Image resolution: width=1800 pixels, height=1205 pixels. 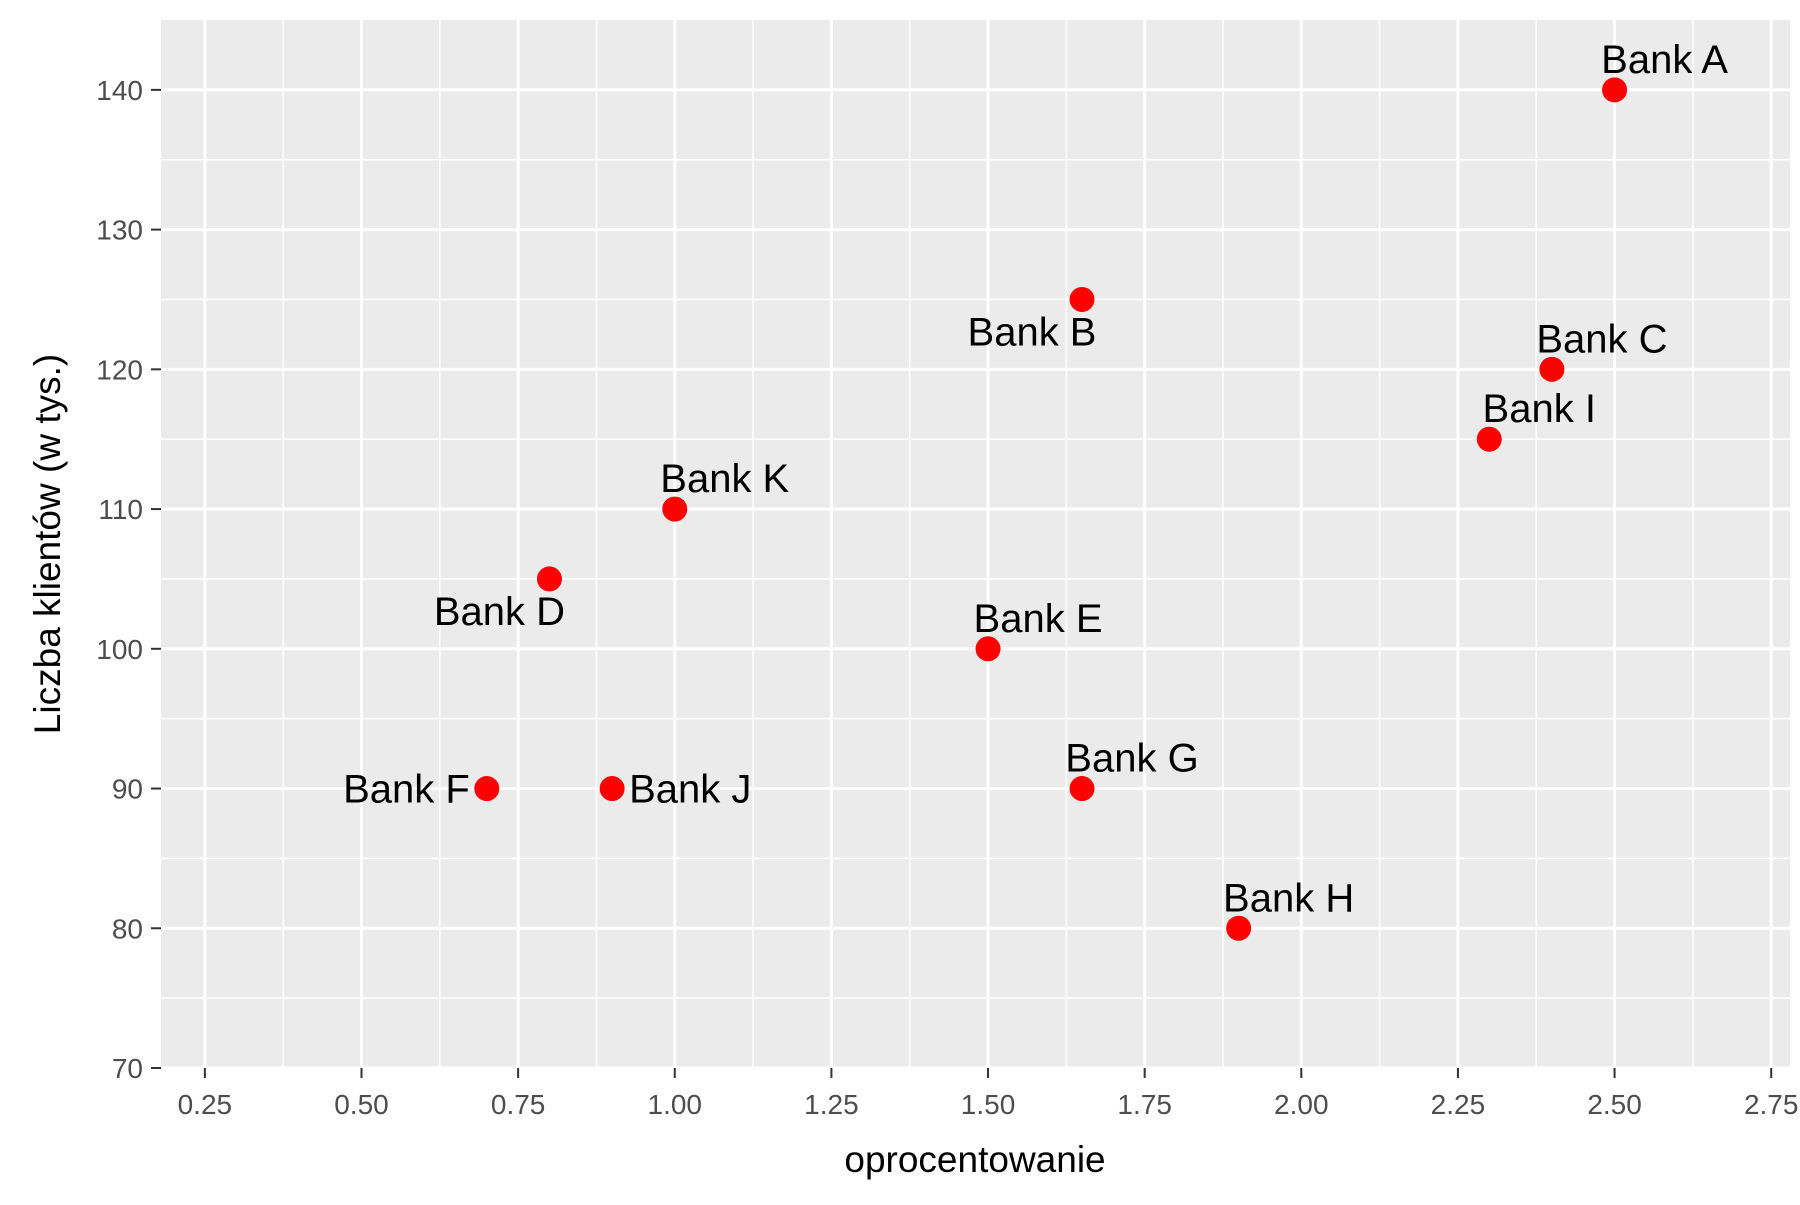 I want to click on point-label-bank-e: Bank E, so click(x=1038, y=619).